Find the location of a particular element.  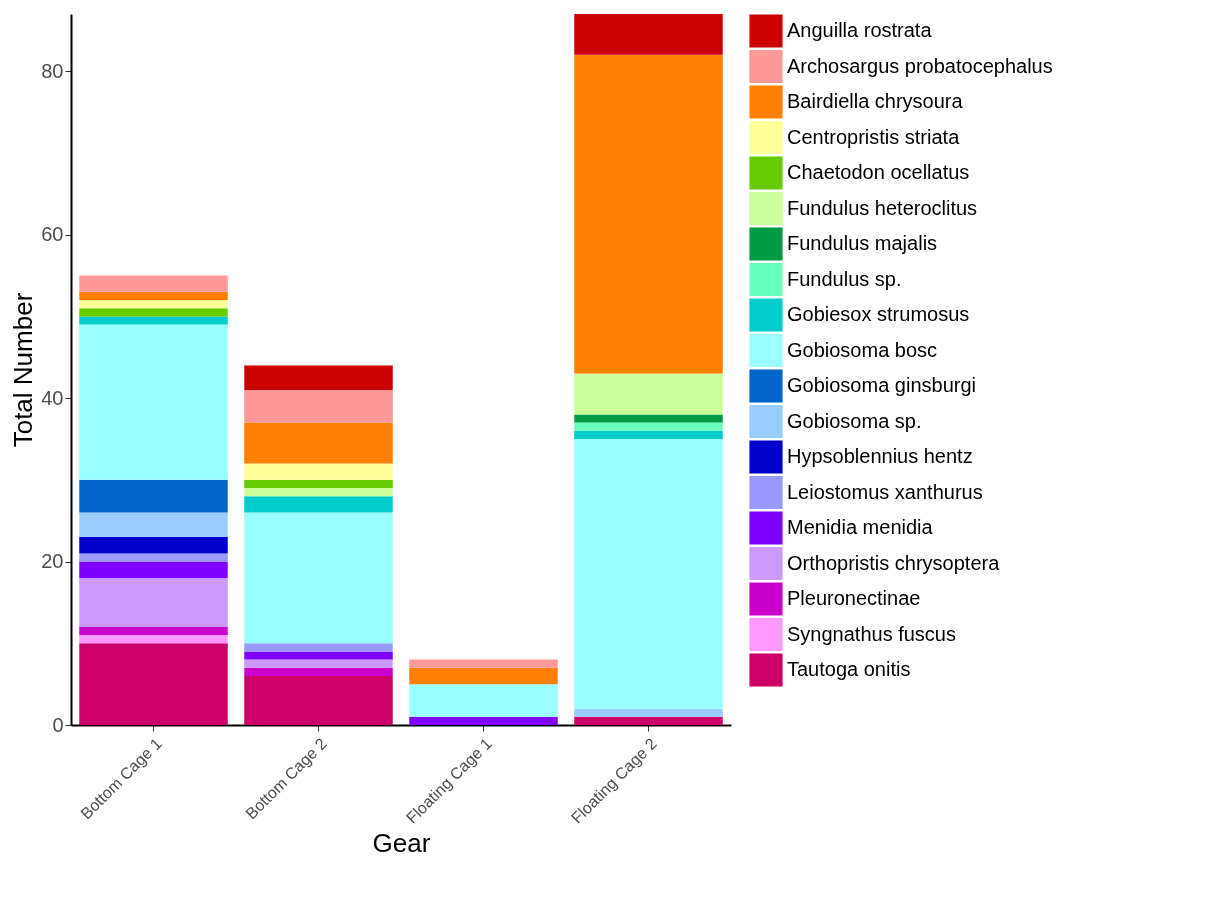

y-tick-label: 60 is located at coordinates (52, 234).